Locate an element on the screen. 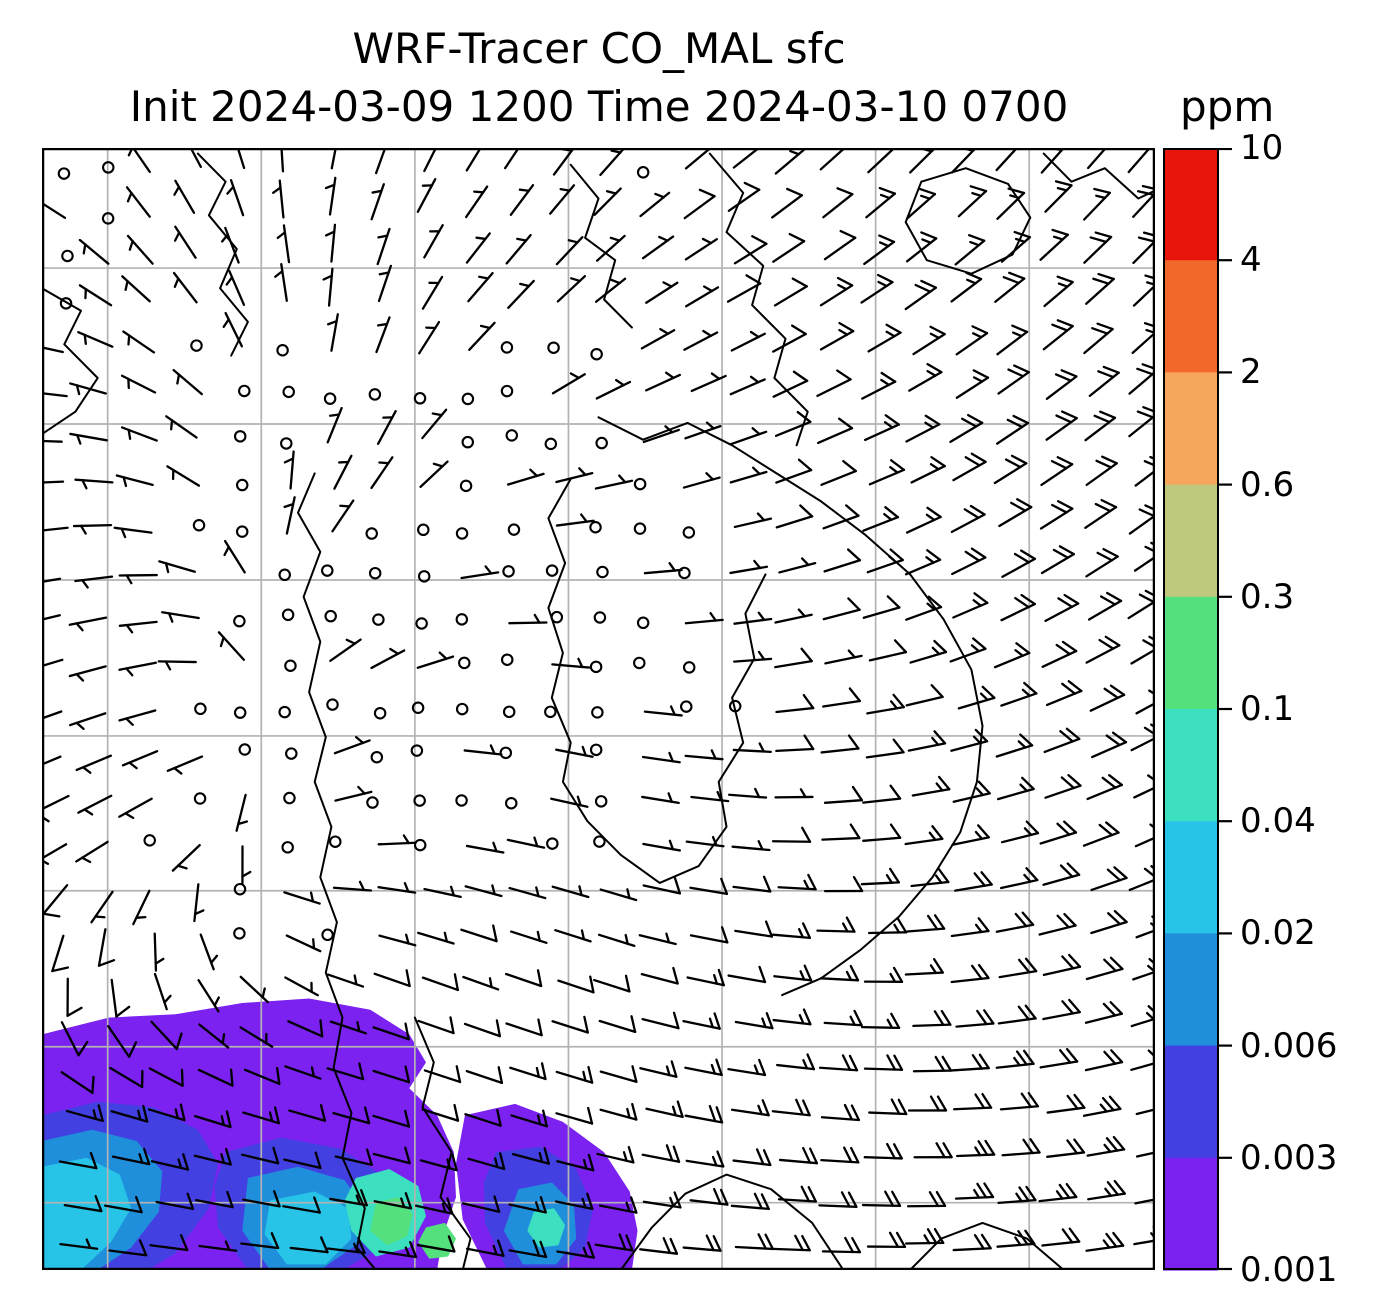 This screenshot has height=1313, width=1400. colorbar-tick-label: 4 is located at coordinates (1251, 260).